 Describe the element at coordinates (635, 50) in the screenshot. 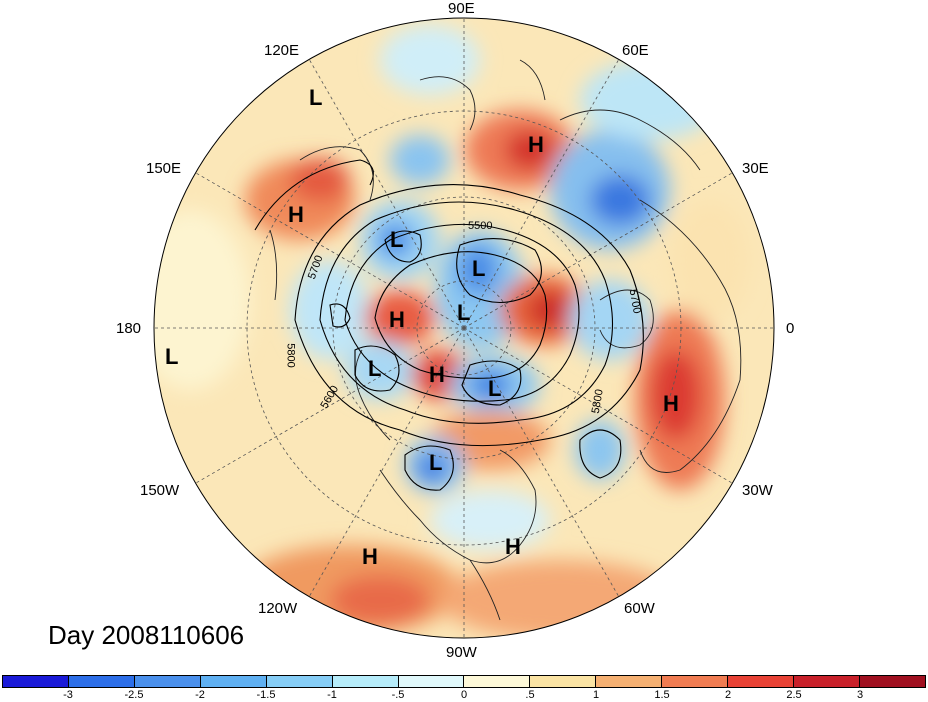

I see `lon-label-60e: 60E` at that location.